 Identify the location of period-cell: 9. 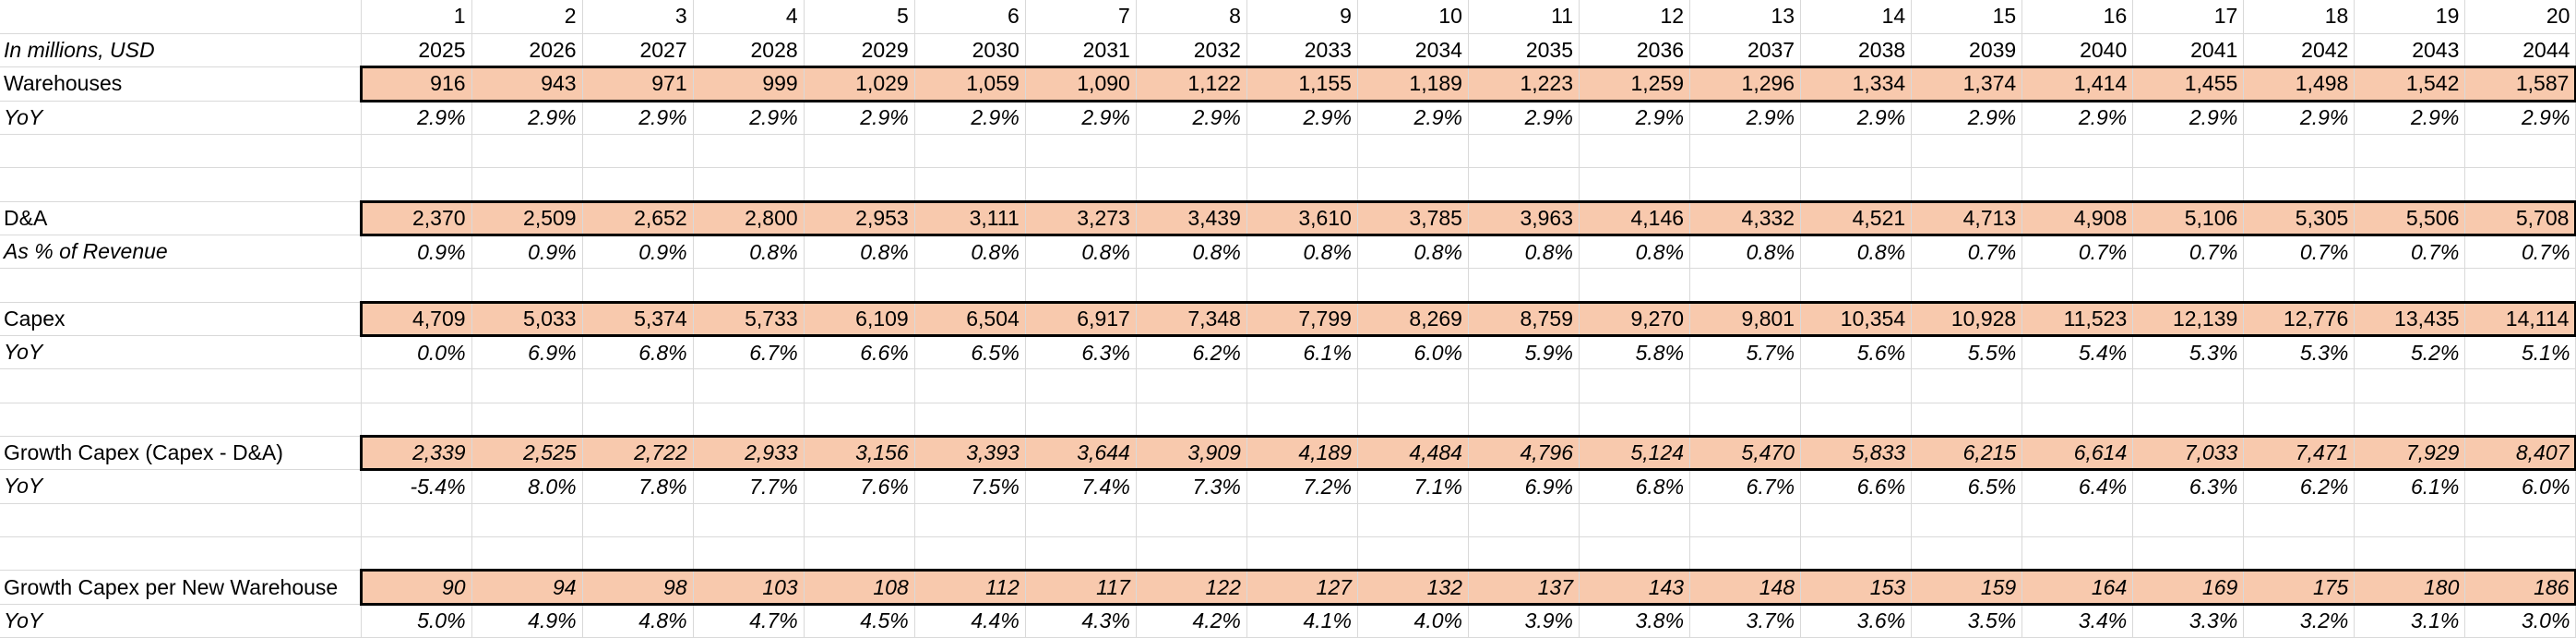
(1302, 17).